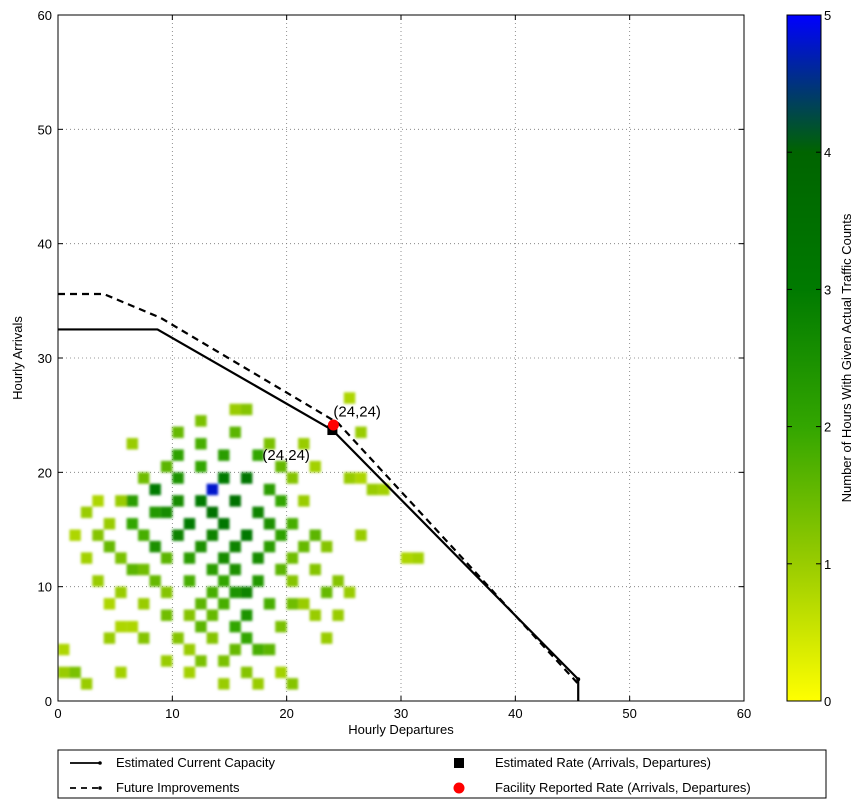 The width and height of the screenshot is (853, 800). Describe the element at coordinates (286, 455) in the screenshot. I see `estimated-rate-label: (24,24)` at that location.